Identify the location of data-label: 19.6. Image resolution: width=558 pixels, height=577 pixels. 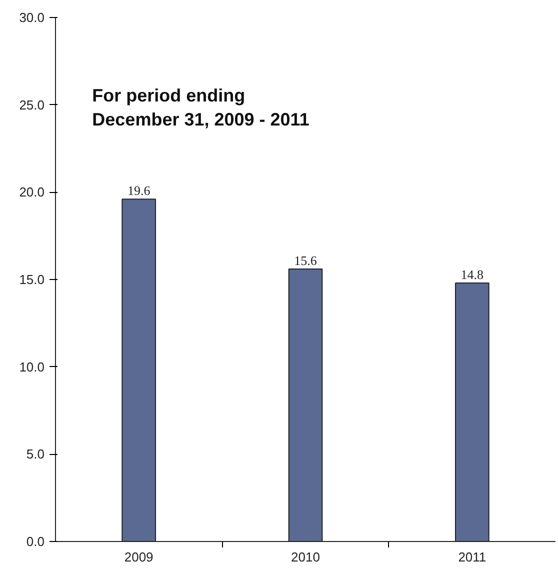
(139, 190).